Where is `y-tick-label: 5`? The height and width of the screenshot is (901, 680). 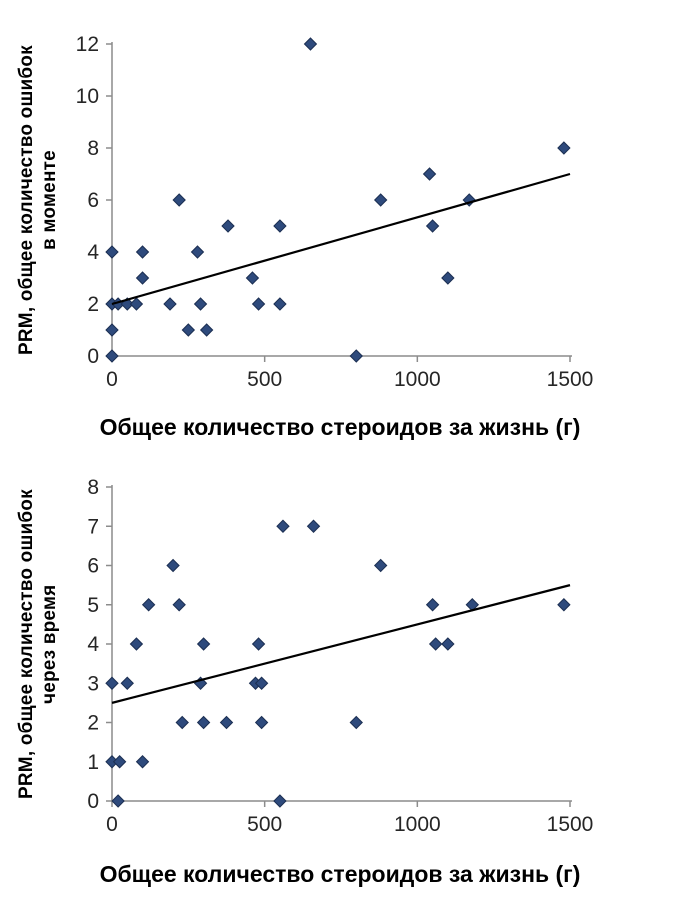
y-tick-label: 5 is located at coordinates (93, 605).